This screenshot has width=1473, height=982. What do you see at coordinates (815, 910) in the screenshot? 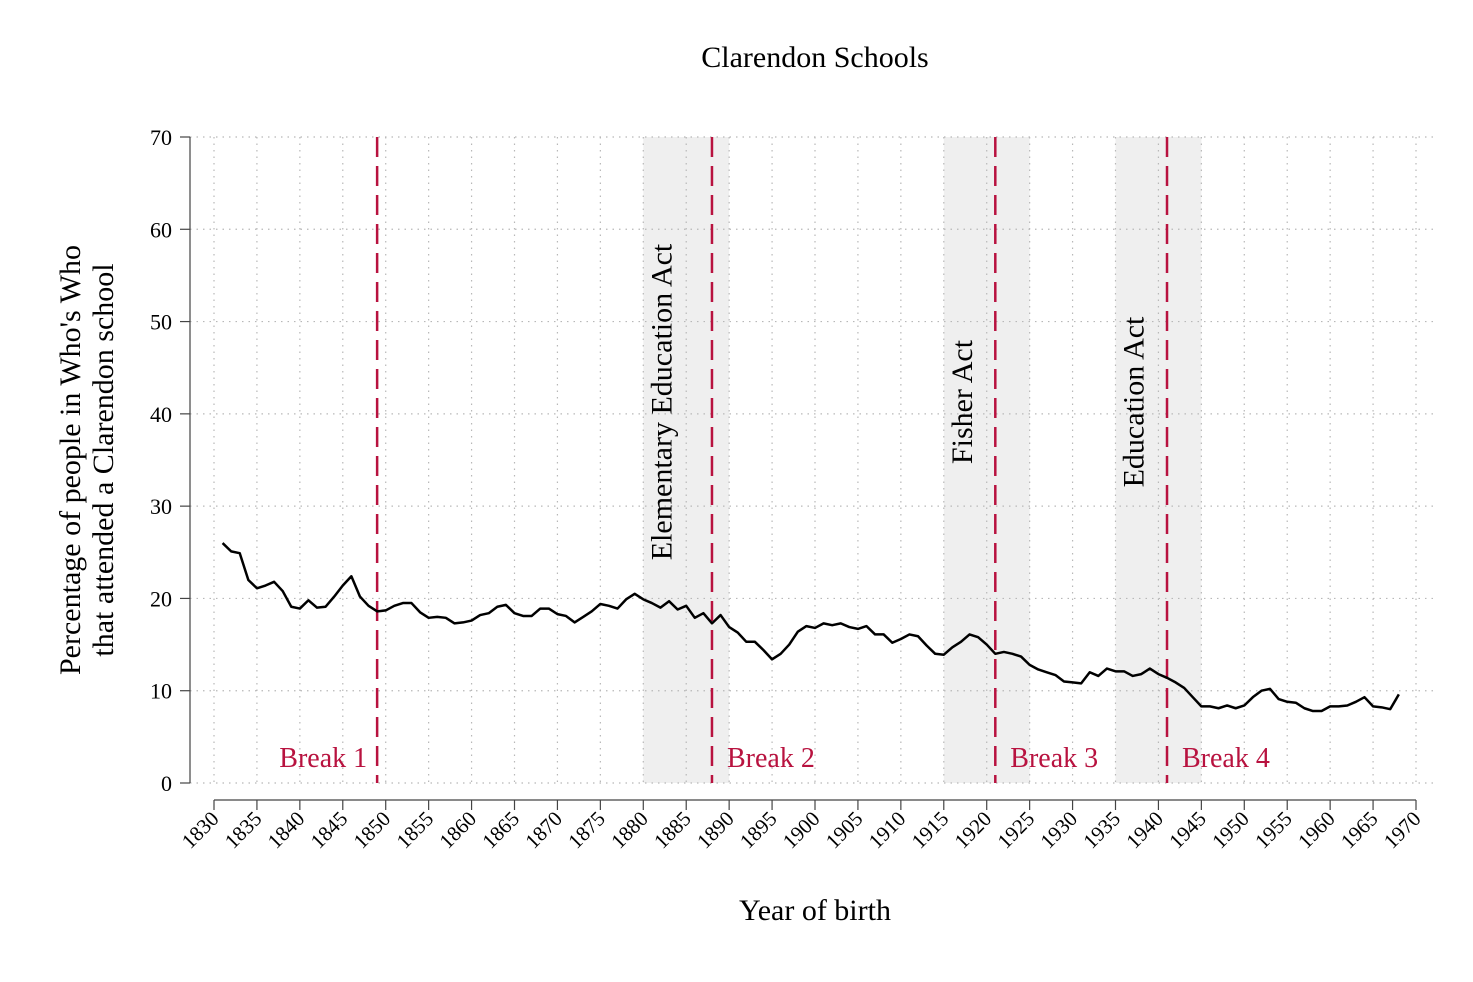
I see `x-axis-title: Year of birth` at bounding box center [815, 910].